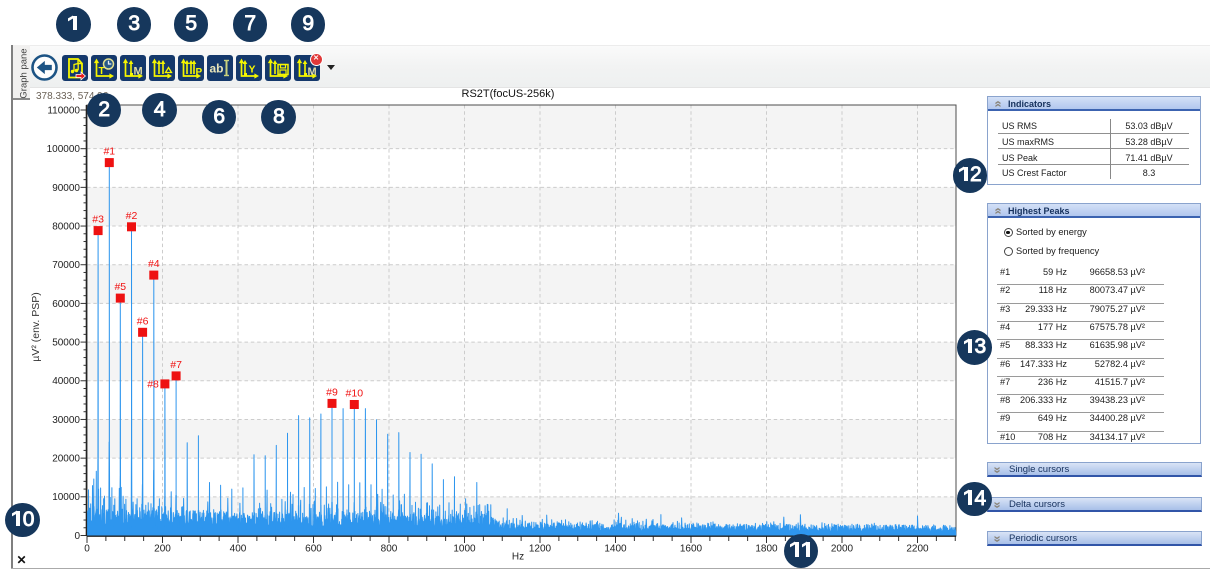  I want to click on svg-text: 30000, so click(66, 420).